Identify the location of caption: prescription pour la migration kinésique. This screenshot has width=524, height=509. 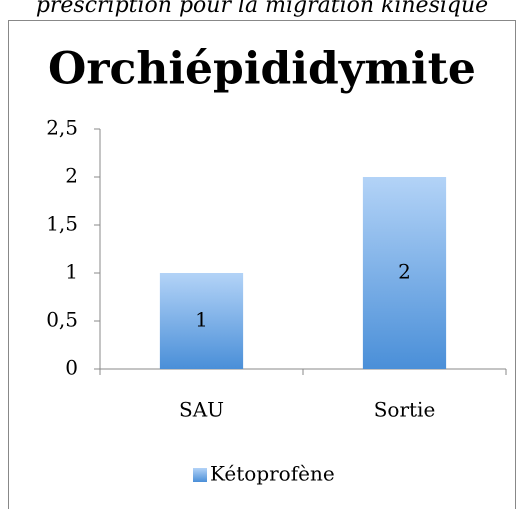
(262, 9).